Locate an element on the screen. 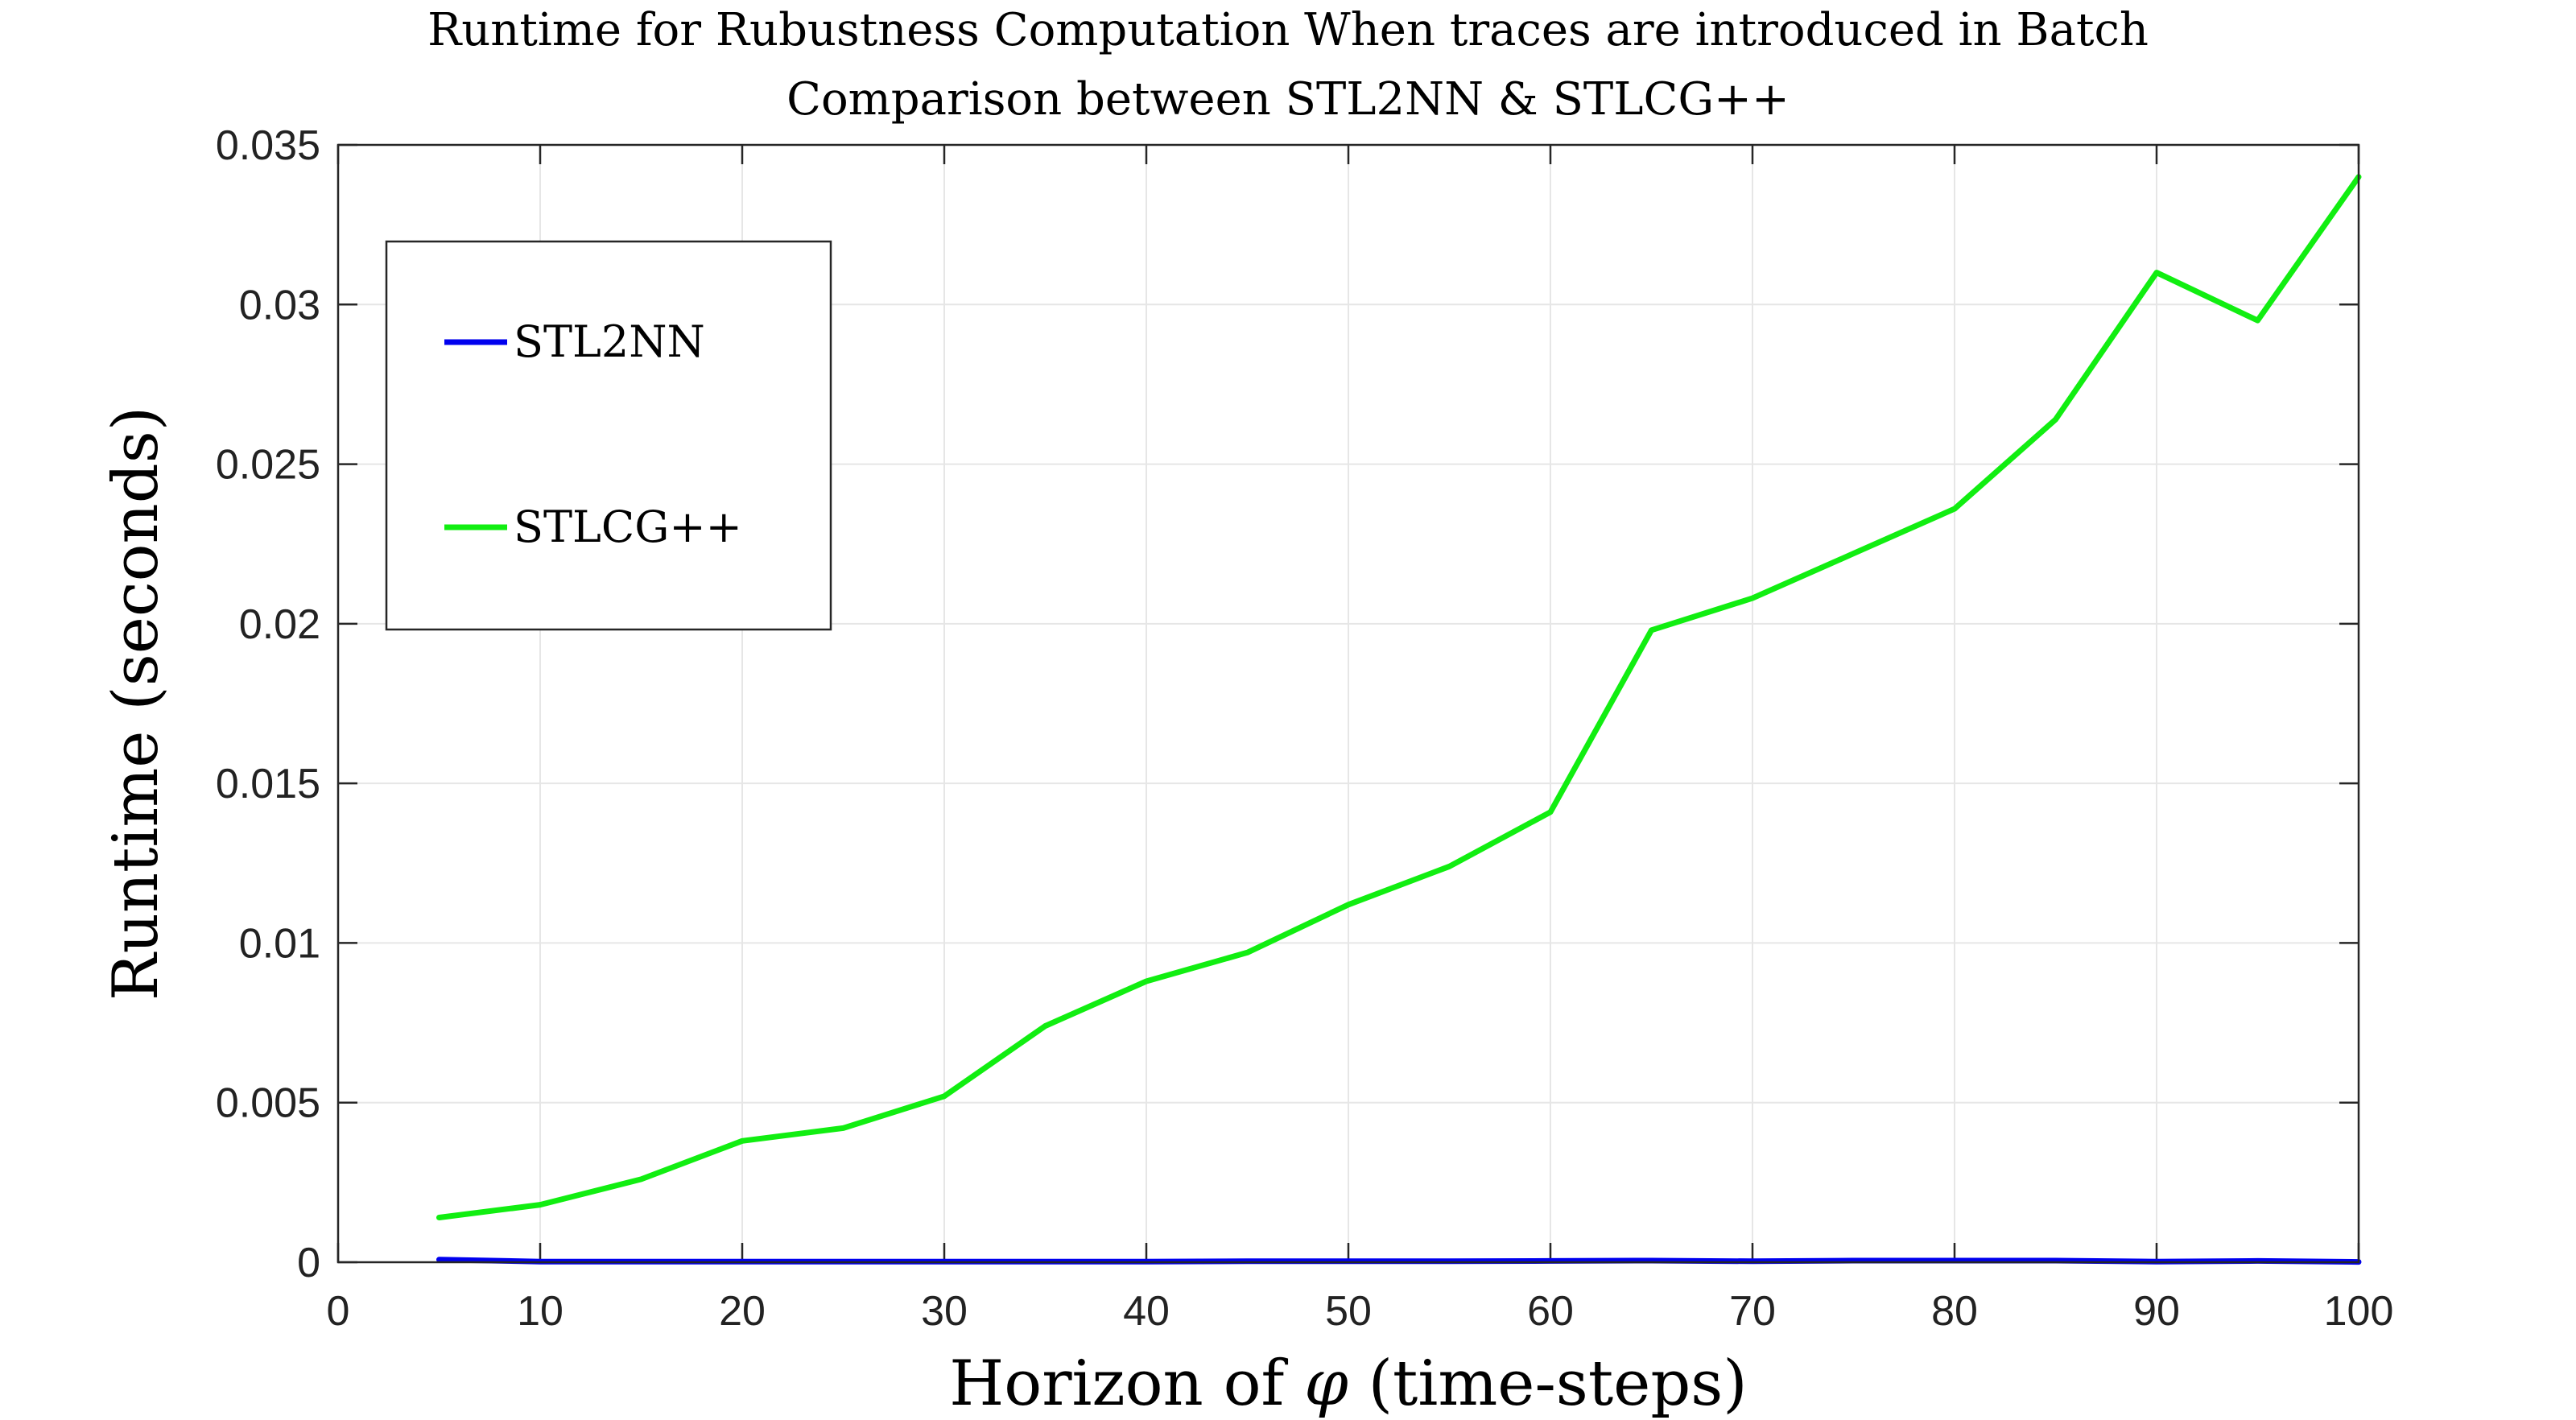 The width and height of the screenshot is (2576, 1420). x-axis-label-suffix: (time-steps) is located at coordinates (1548, 1384).